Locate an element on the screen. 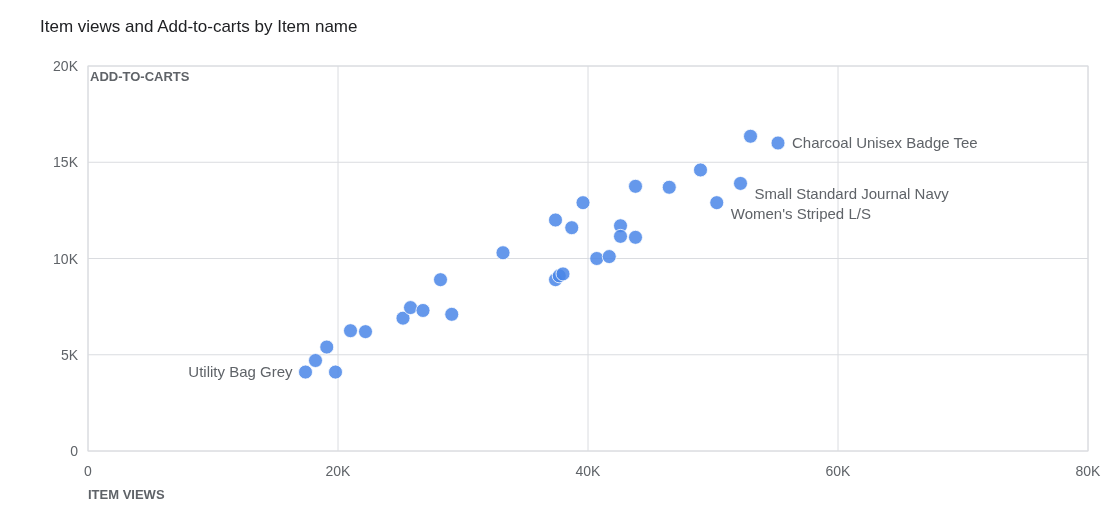  chart-title: Item views and Add-to-carts by Item name is located at coordinates (199, 26).